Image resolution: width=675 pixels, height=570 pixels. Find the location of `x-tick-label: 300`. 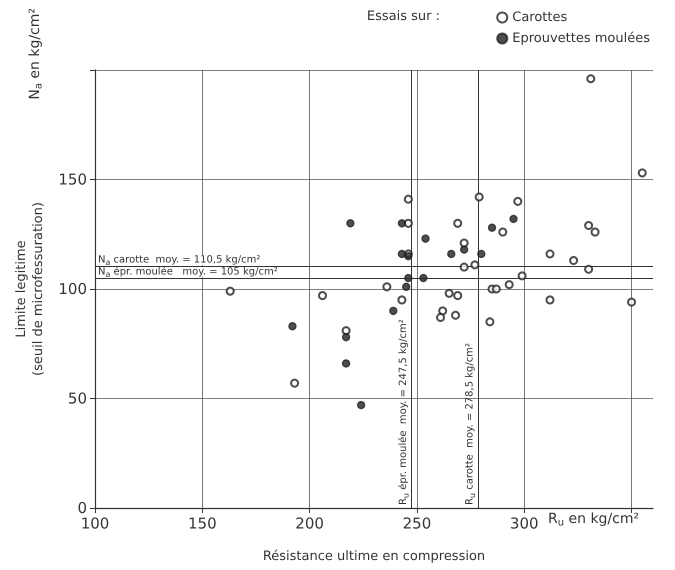

x-tick-label: 300 is located at coordinates (524, 523).